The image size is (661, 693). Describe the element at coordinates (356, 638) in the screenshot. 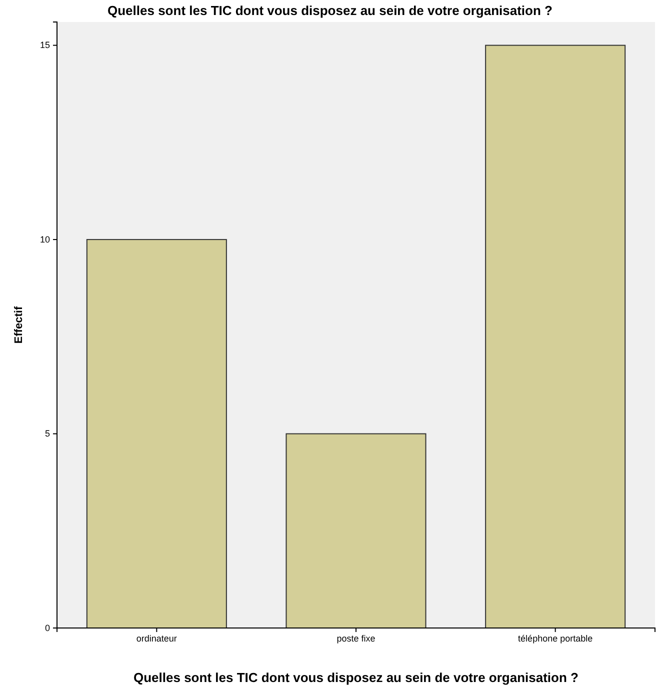

I see `x-tick-label: poste fixe` at that location.